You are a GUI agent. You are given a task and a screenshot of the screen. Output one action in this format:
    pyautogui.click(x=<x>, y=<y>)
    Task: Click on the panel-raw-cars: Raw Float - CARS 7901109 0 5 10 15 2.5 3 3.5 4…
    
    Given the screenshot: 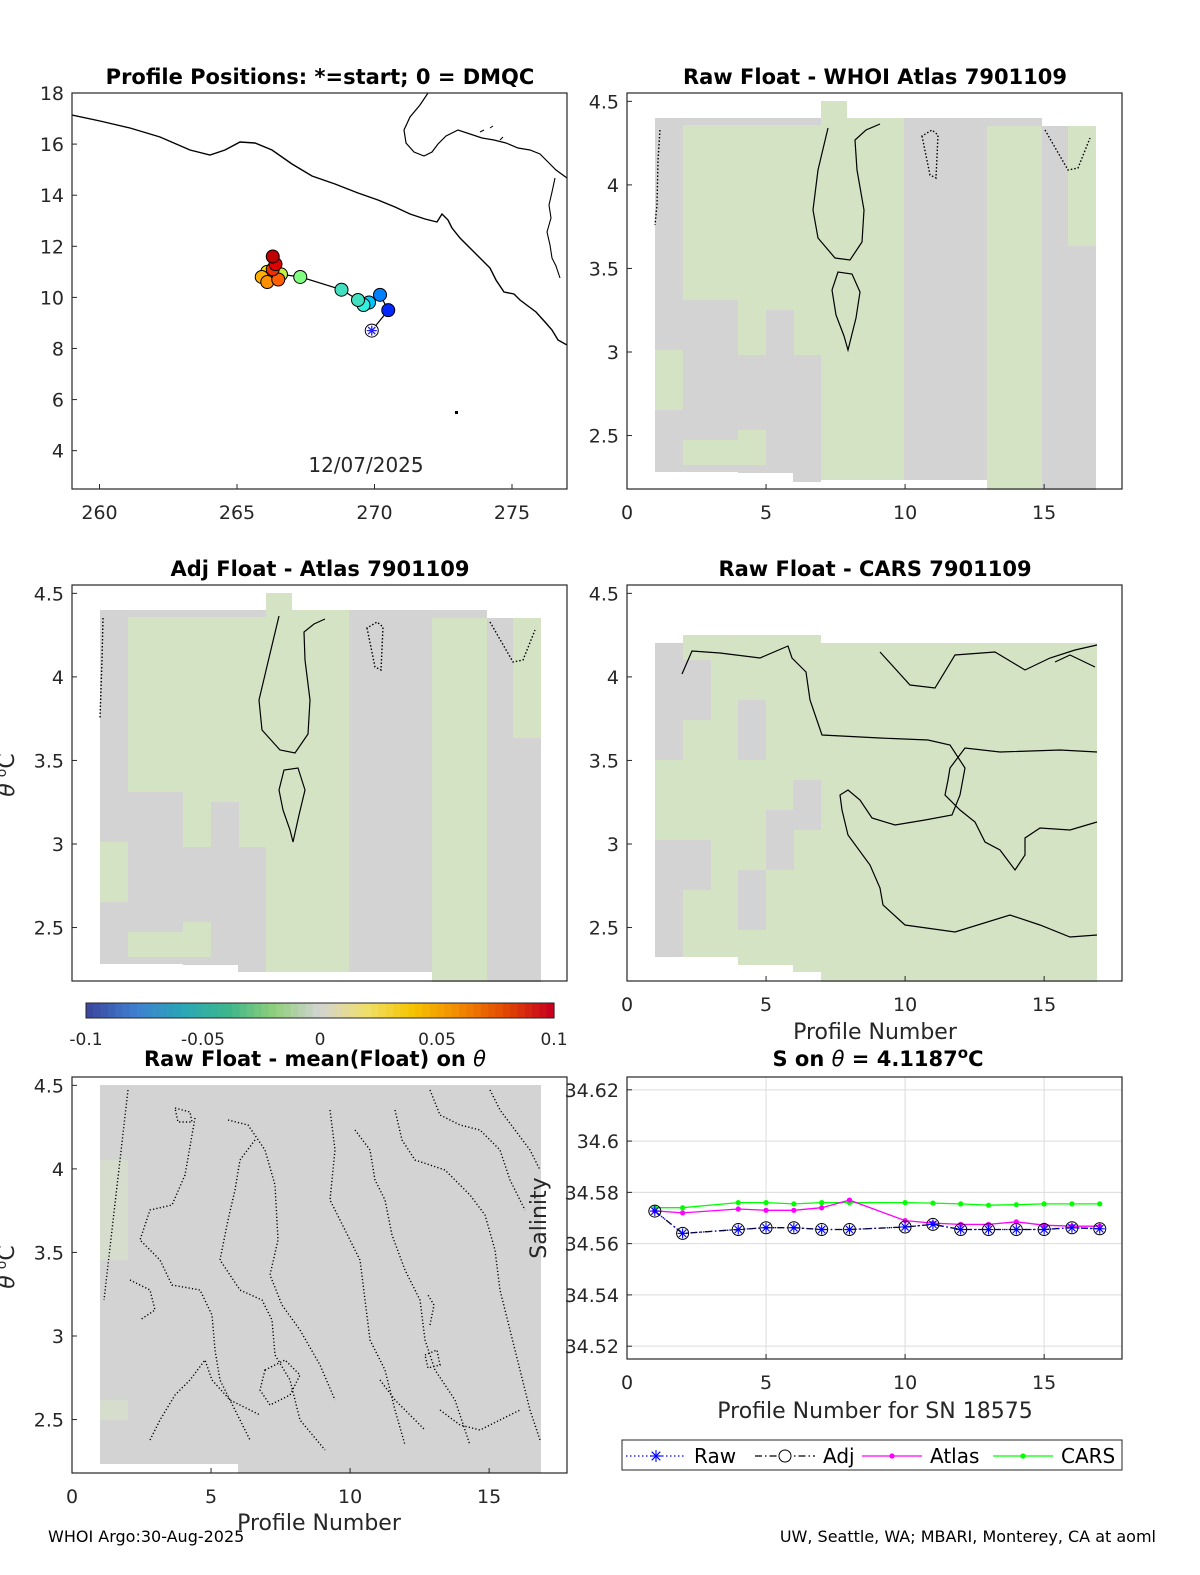 What is the action you would take?
    pyautogui.click(x=856, y=801)
    